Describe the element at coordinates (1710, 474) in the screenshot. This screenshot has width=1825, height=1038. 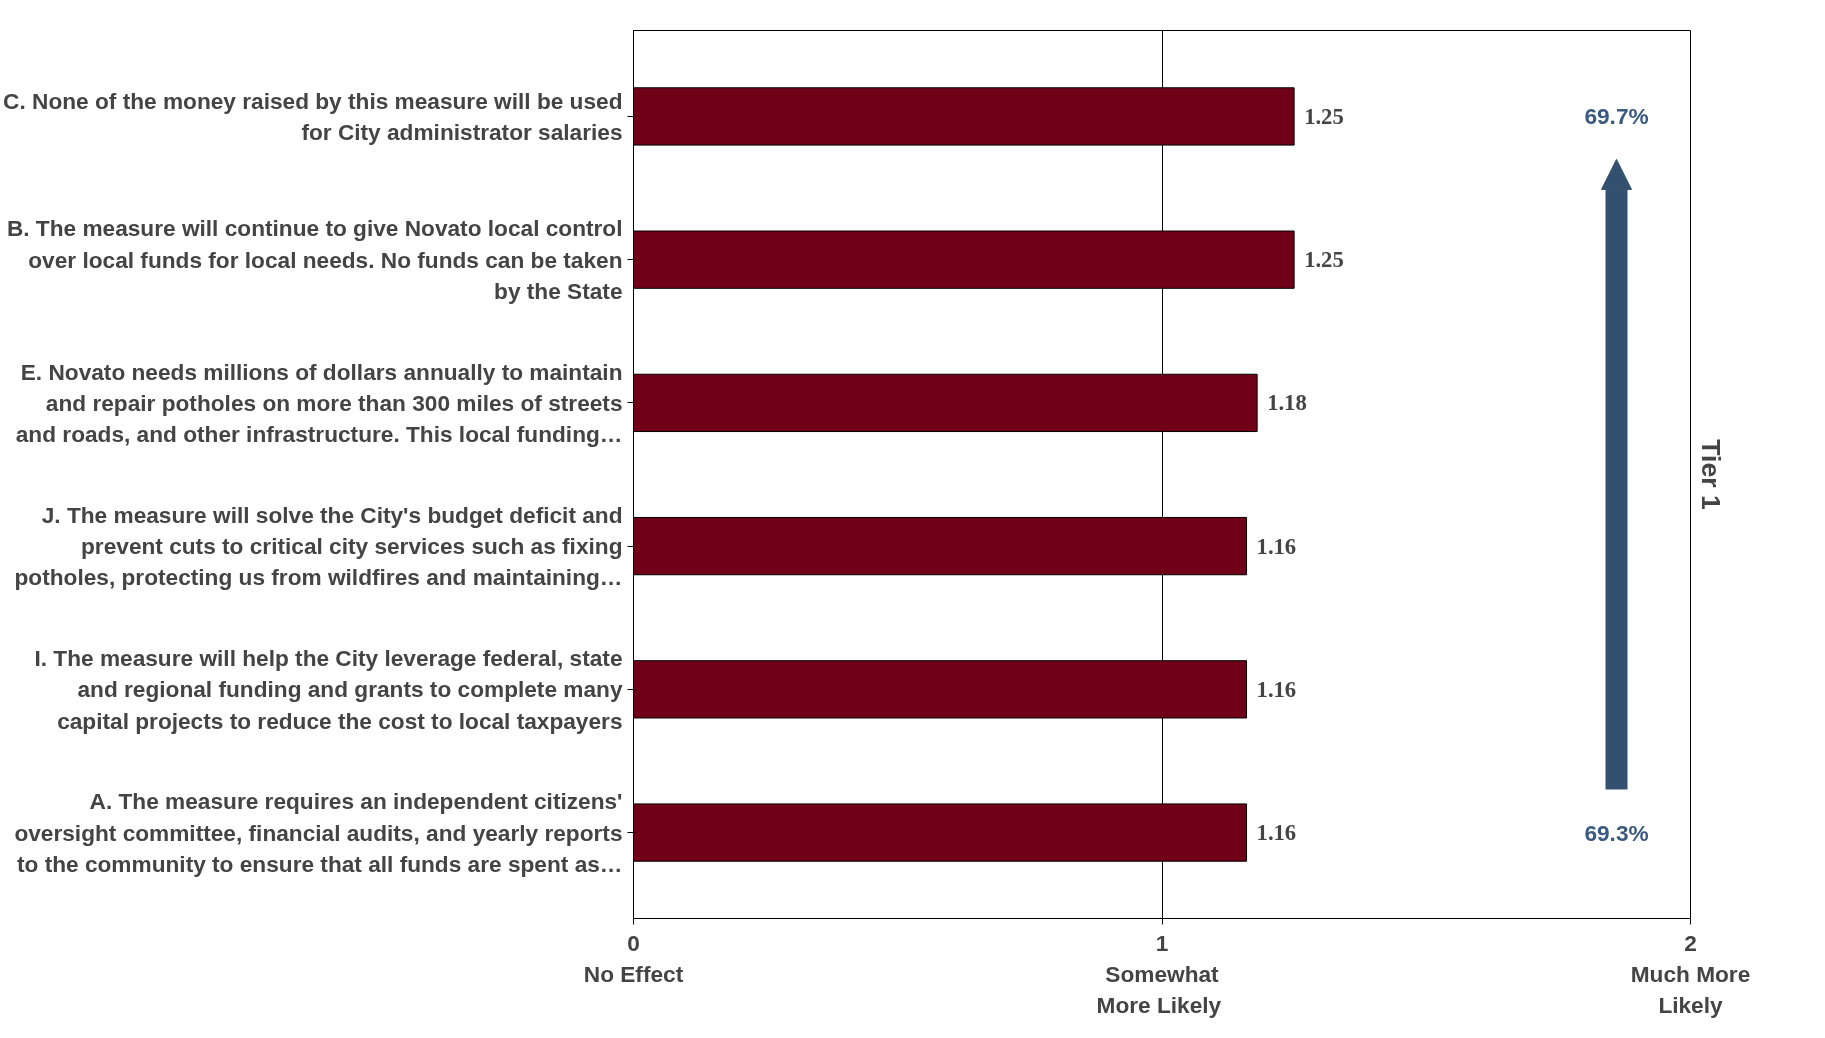
I see `text: Tier 1` at that location.